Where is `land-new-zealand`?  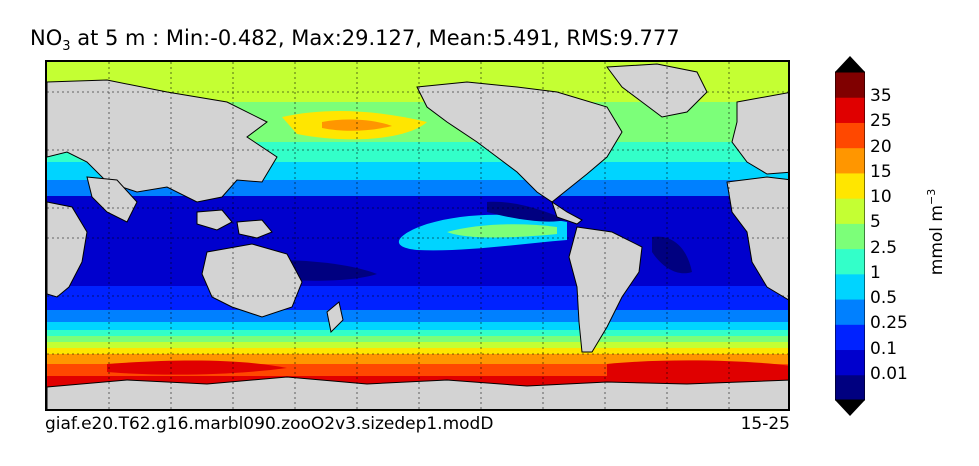
land-new-zealand is located at coordinates (335, 317).